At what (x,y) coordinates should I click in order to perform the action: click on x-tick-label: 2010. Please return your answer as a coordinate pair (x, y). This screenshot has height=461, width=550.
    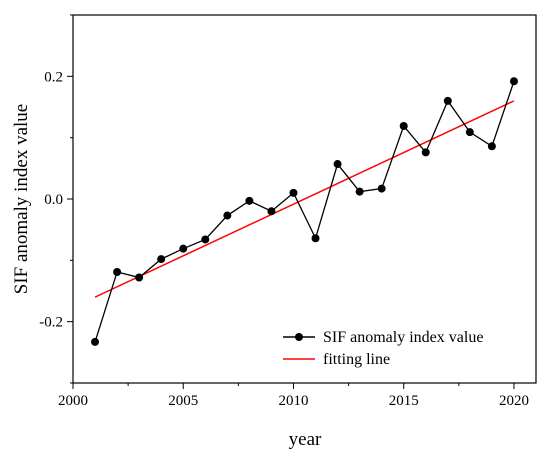
    Looking at the image, I should click on (293, 401).